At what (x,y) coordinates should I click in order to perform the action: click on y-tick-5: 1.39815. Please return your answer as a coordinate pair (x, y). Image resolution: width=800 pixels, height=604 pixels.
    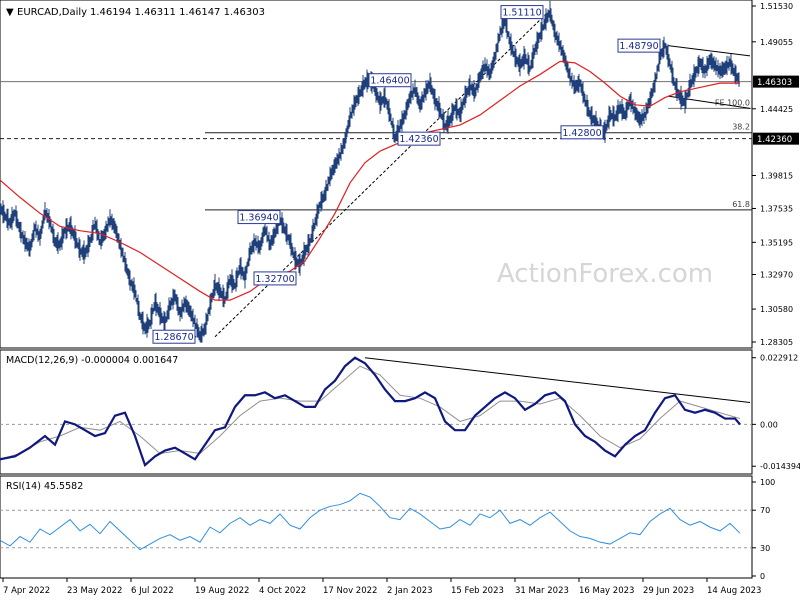
    Looking at the image, I should click on (776, 175).